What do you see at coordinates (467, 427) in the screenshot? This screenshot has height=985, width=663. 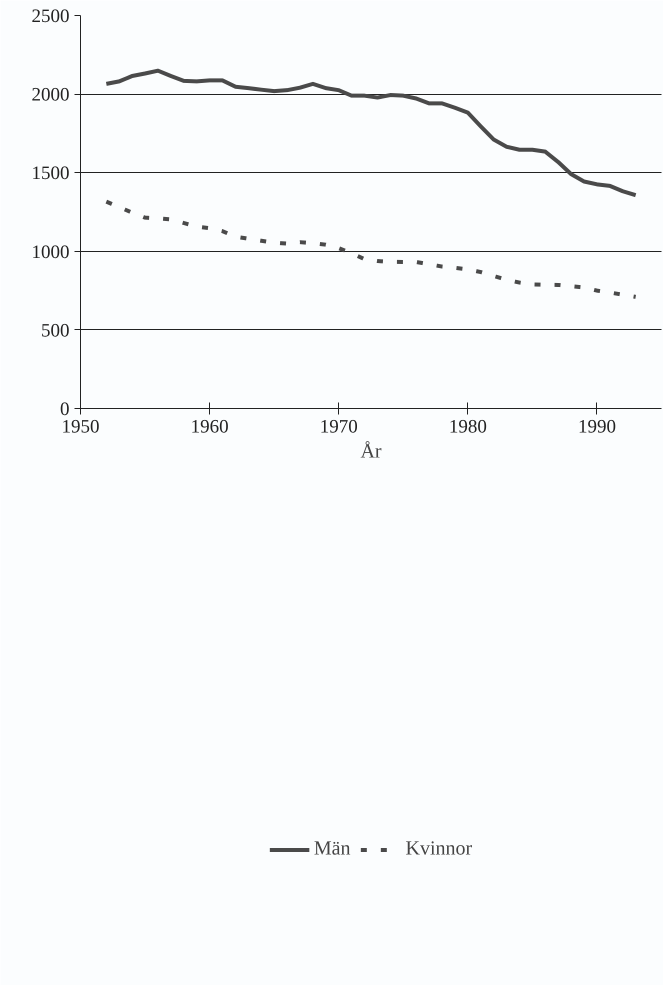 I see `x-tick-label: 1980` at bounding box center [467, 427].